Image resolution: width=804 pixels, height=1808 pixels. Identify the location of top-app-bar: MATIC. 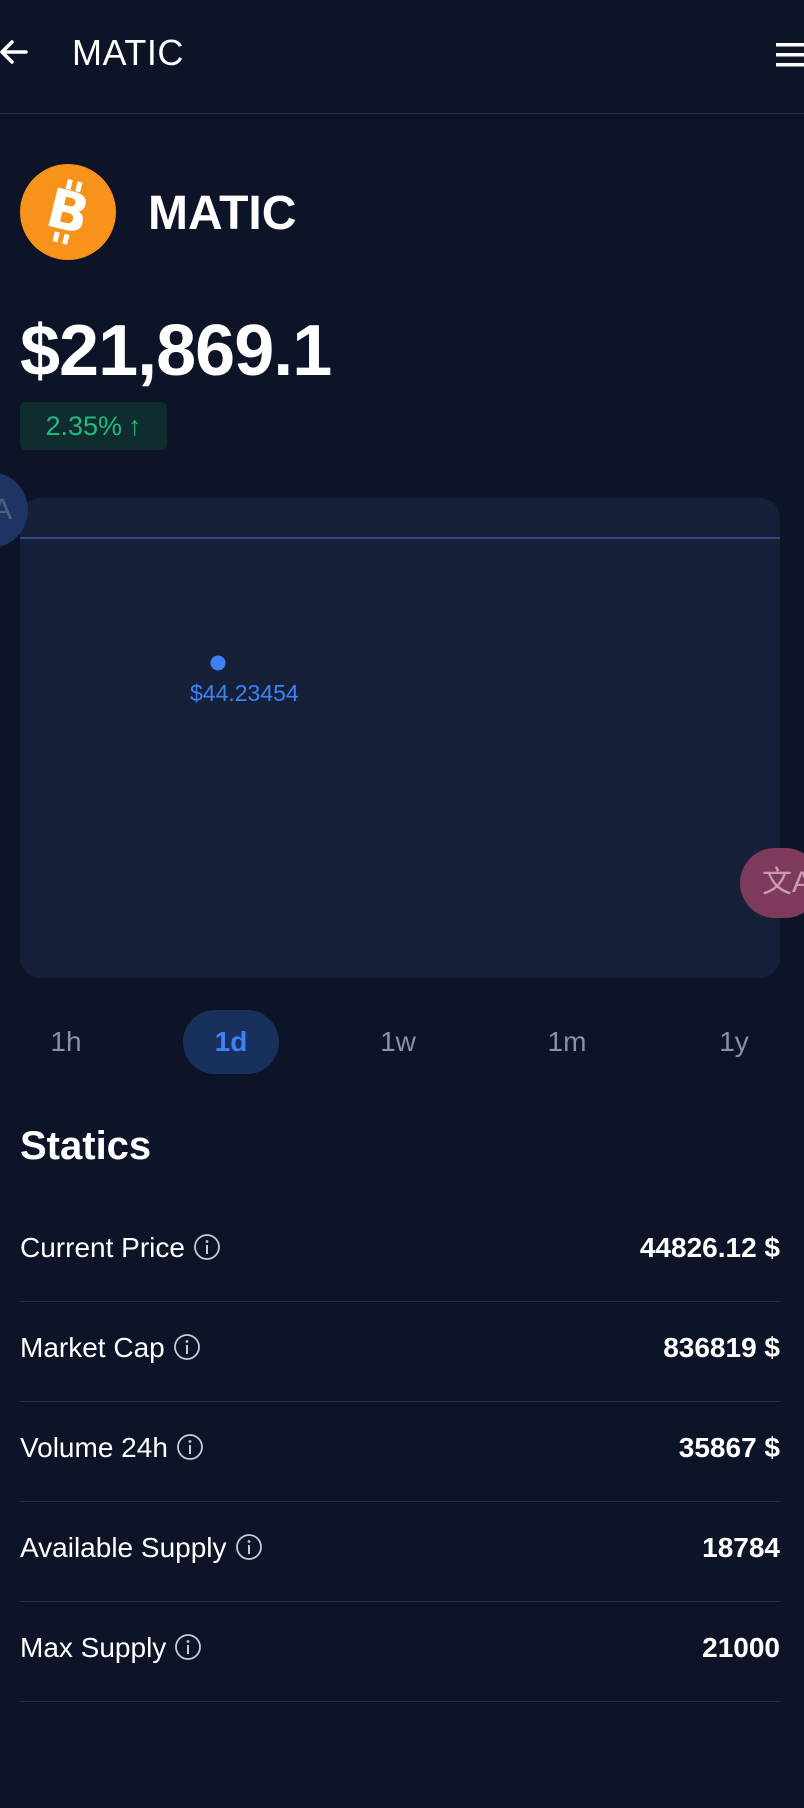
(402, 57).